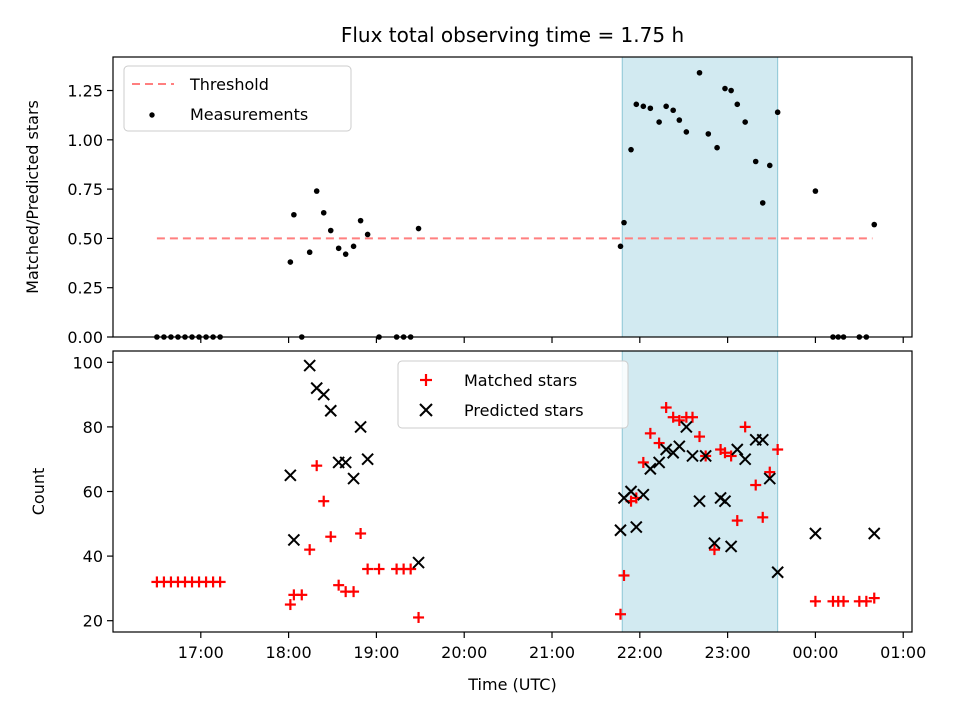  Describe the element at coordinates (85, 337) in the screenshot. I see `top-y-tick-label: 0.00` at that location.